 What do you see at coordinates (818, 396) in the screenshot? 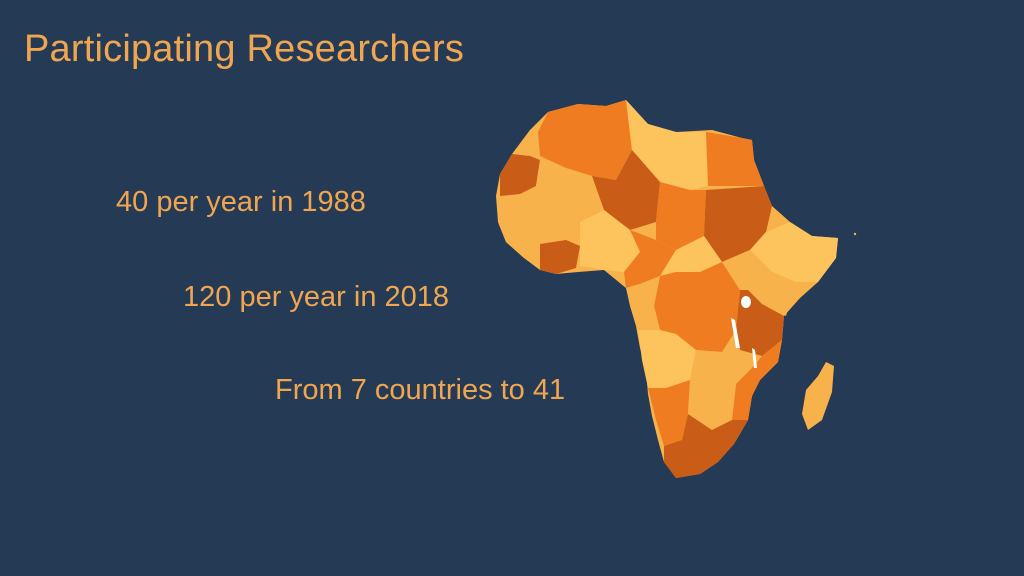
I see `madagascar` at bounding box center [818, 396].